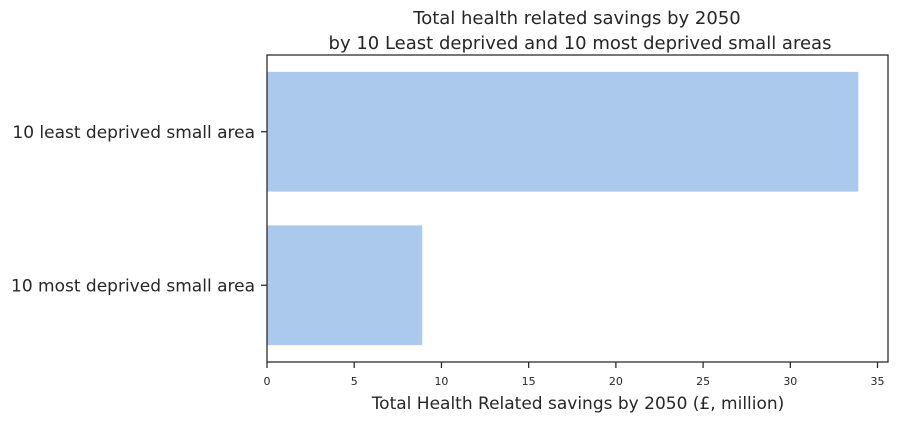  What do you see at coordinates (441, 381) in the screenshot?
I see `x-tick-label: 10` at bounding box center [441, 381].